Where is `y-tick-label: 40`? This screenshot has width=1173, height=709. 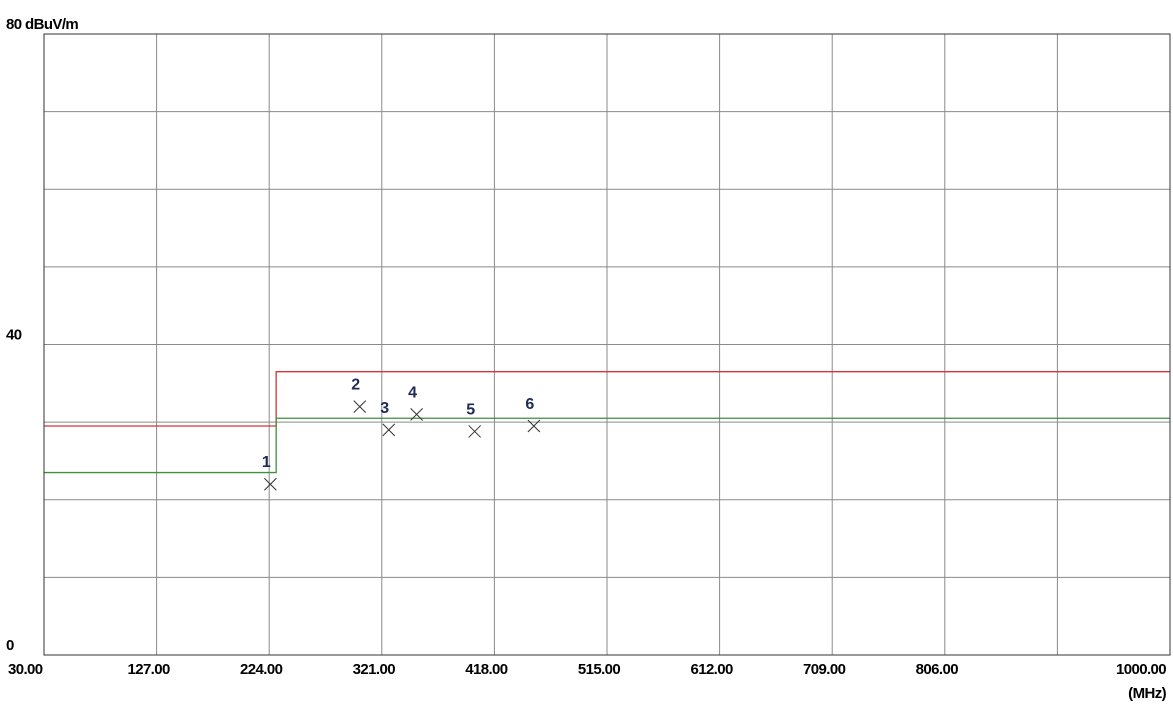
y-tick-label: 40 is located at coordinates (14, 335).